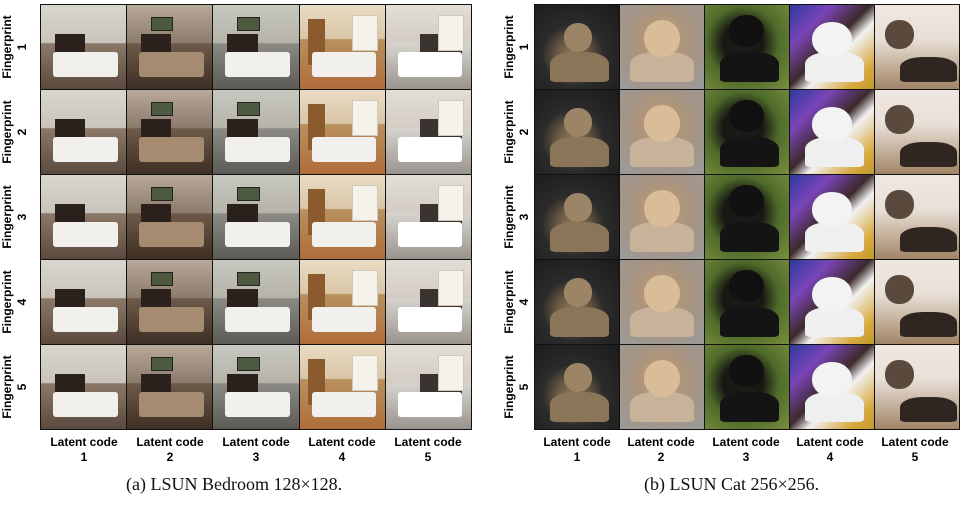 The height and width of the screenshot is (506, 960). I want to click on caption-cat: (b) LSUN Cat 256×256., so click(732, 484).